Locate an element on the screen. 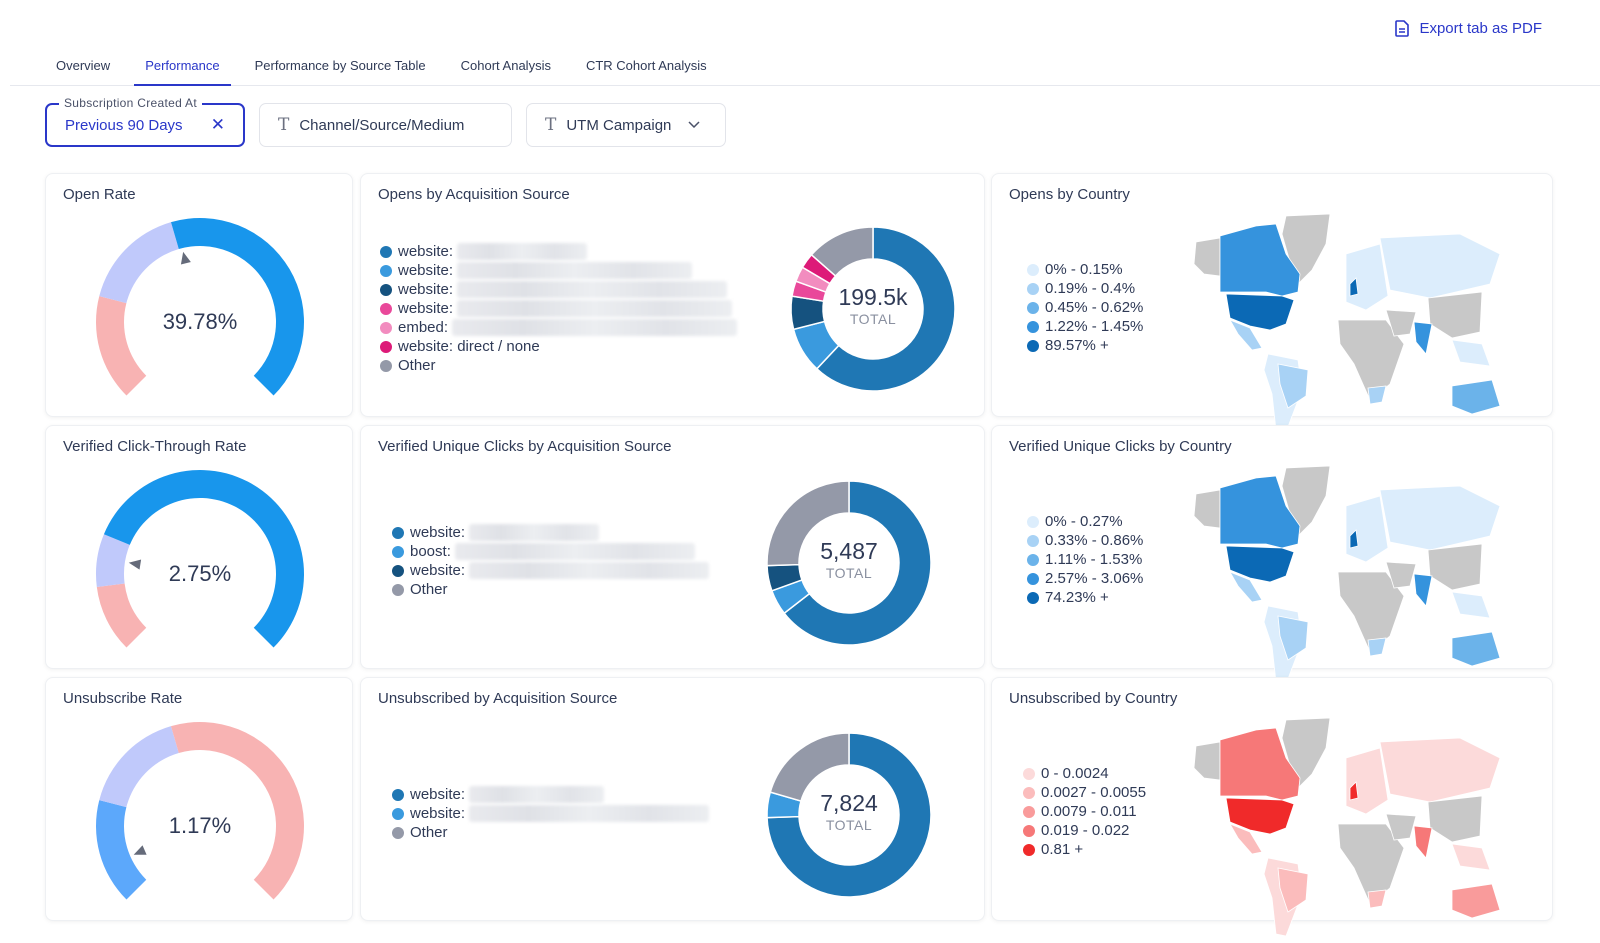 This screenshot has height=943, width=1600. legend-item: embed: is located at coordinates (559, 327).